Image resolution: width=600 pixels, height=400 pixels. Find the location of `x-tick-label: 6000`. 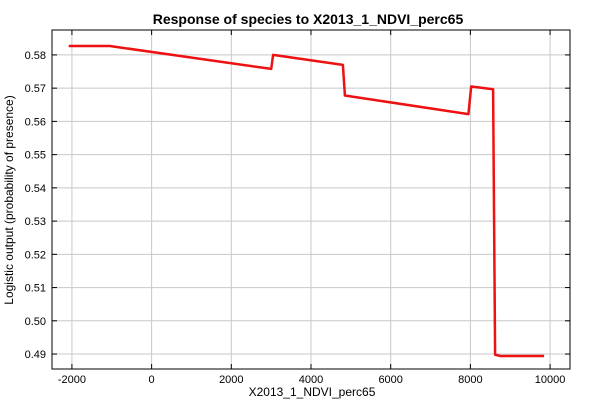

x-tick-label: 6000 is located at coordinates (390, 380).